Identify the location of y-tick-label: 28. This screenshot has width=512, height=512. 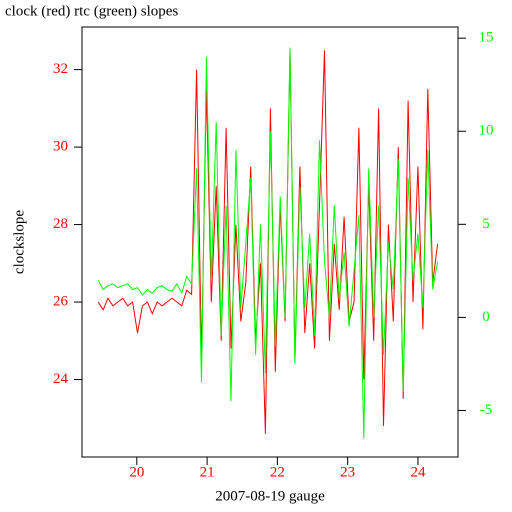
(60, 224).